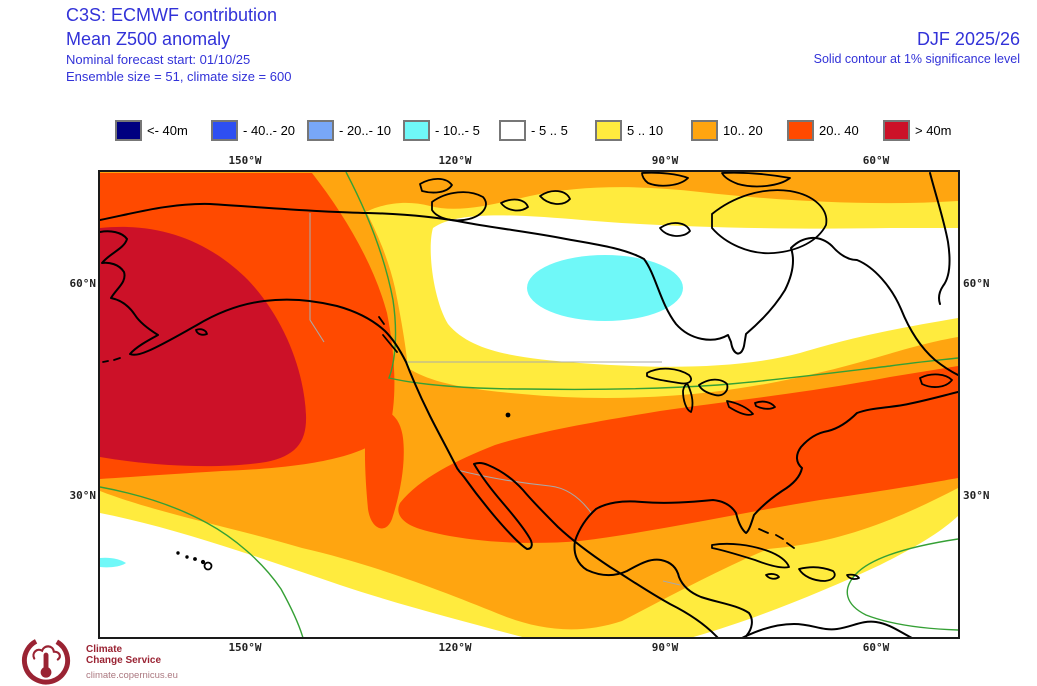 This screenshot has height=686, width=1037. What do you see at coordinates (83, 283) in the screenshot?
I see `lat-tick-left: 60°N` at bounding box center [83, 283].